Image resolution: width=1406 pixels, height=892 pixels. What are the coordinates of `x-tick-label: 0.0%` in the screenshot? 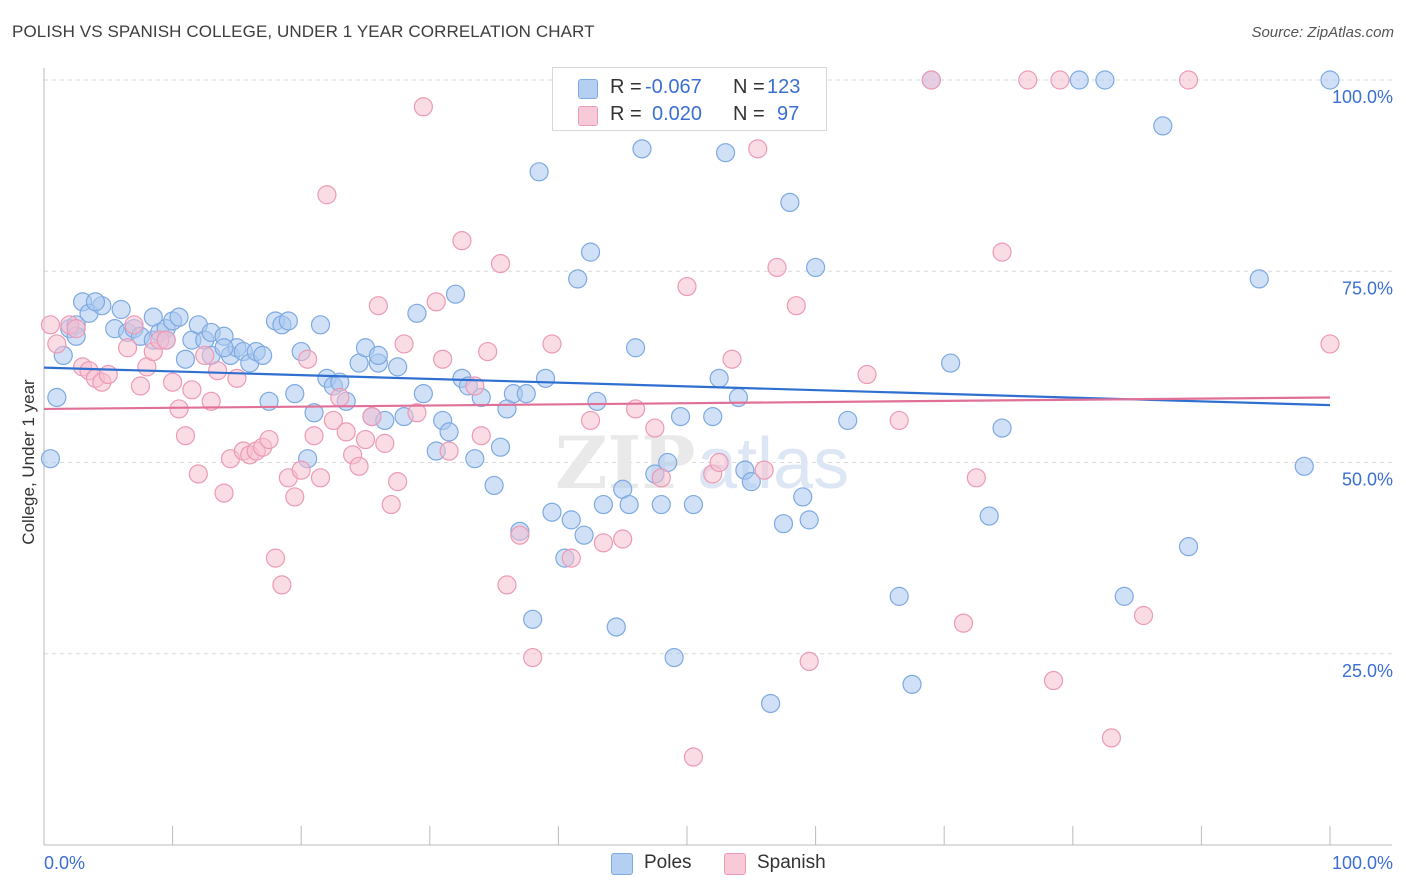 It's located at (64, 863).